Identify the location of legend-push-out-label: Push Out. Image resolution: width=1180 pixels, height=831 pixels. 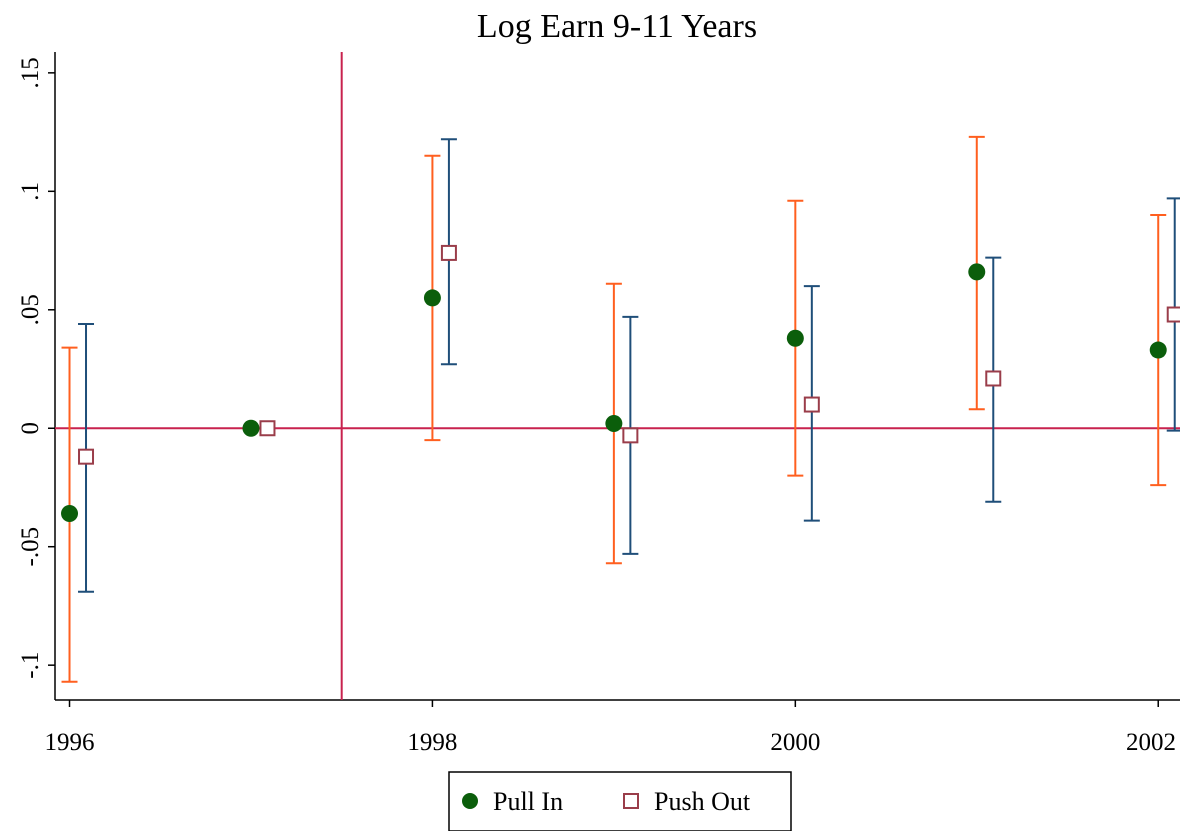
(702, 801).